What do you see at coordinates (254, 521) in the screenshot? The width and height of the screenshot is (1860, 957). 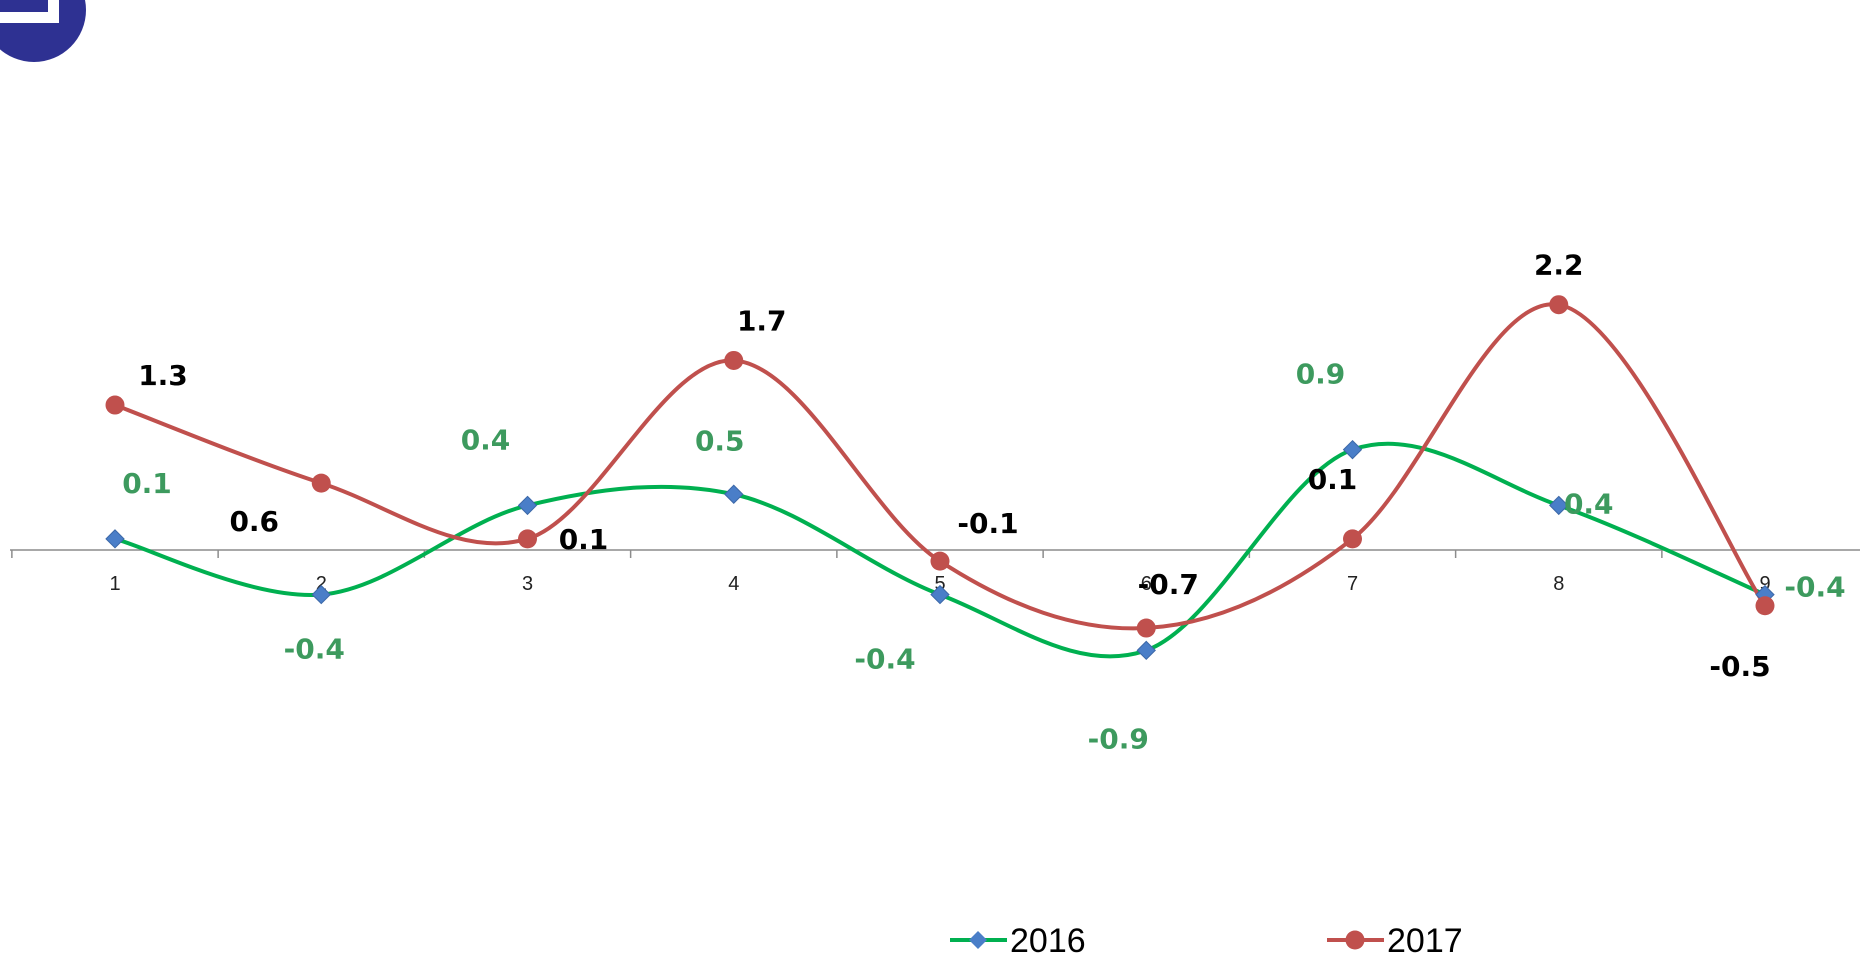 I see `data-label-2017-2: 0.6` at bounding box center [254, 521].